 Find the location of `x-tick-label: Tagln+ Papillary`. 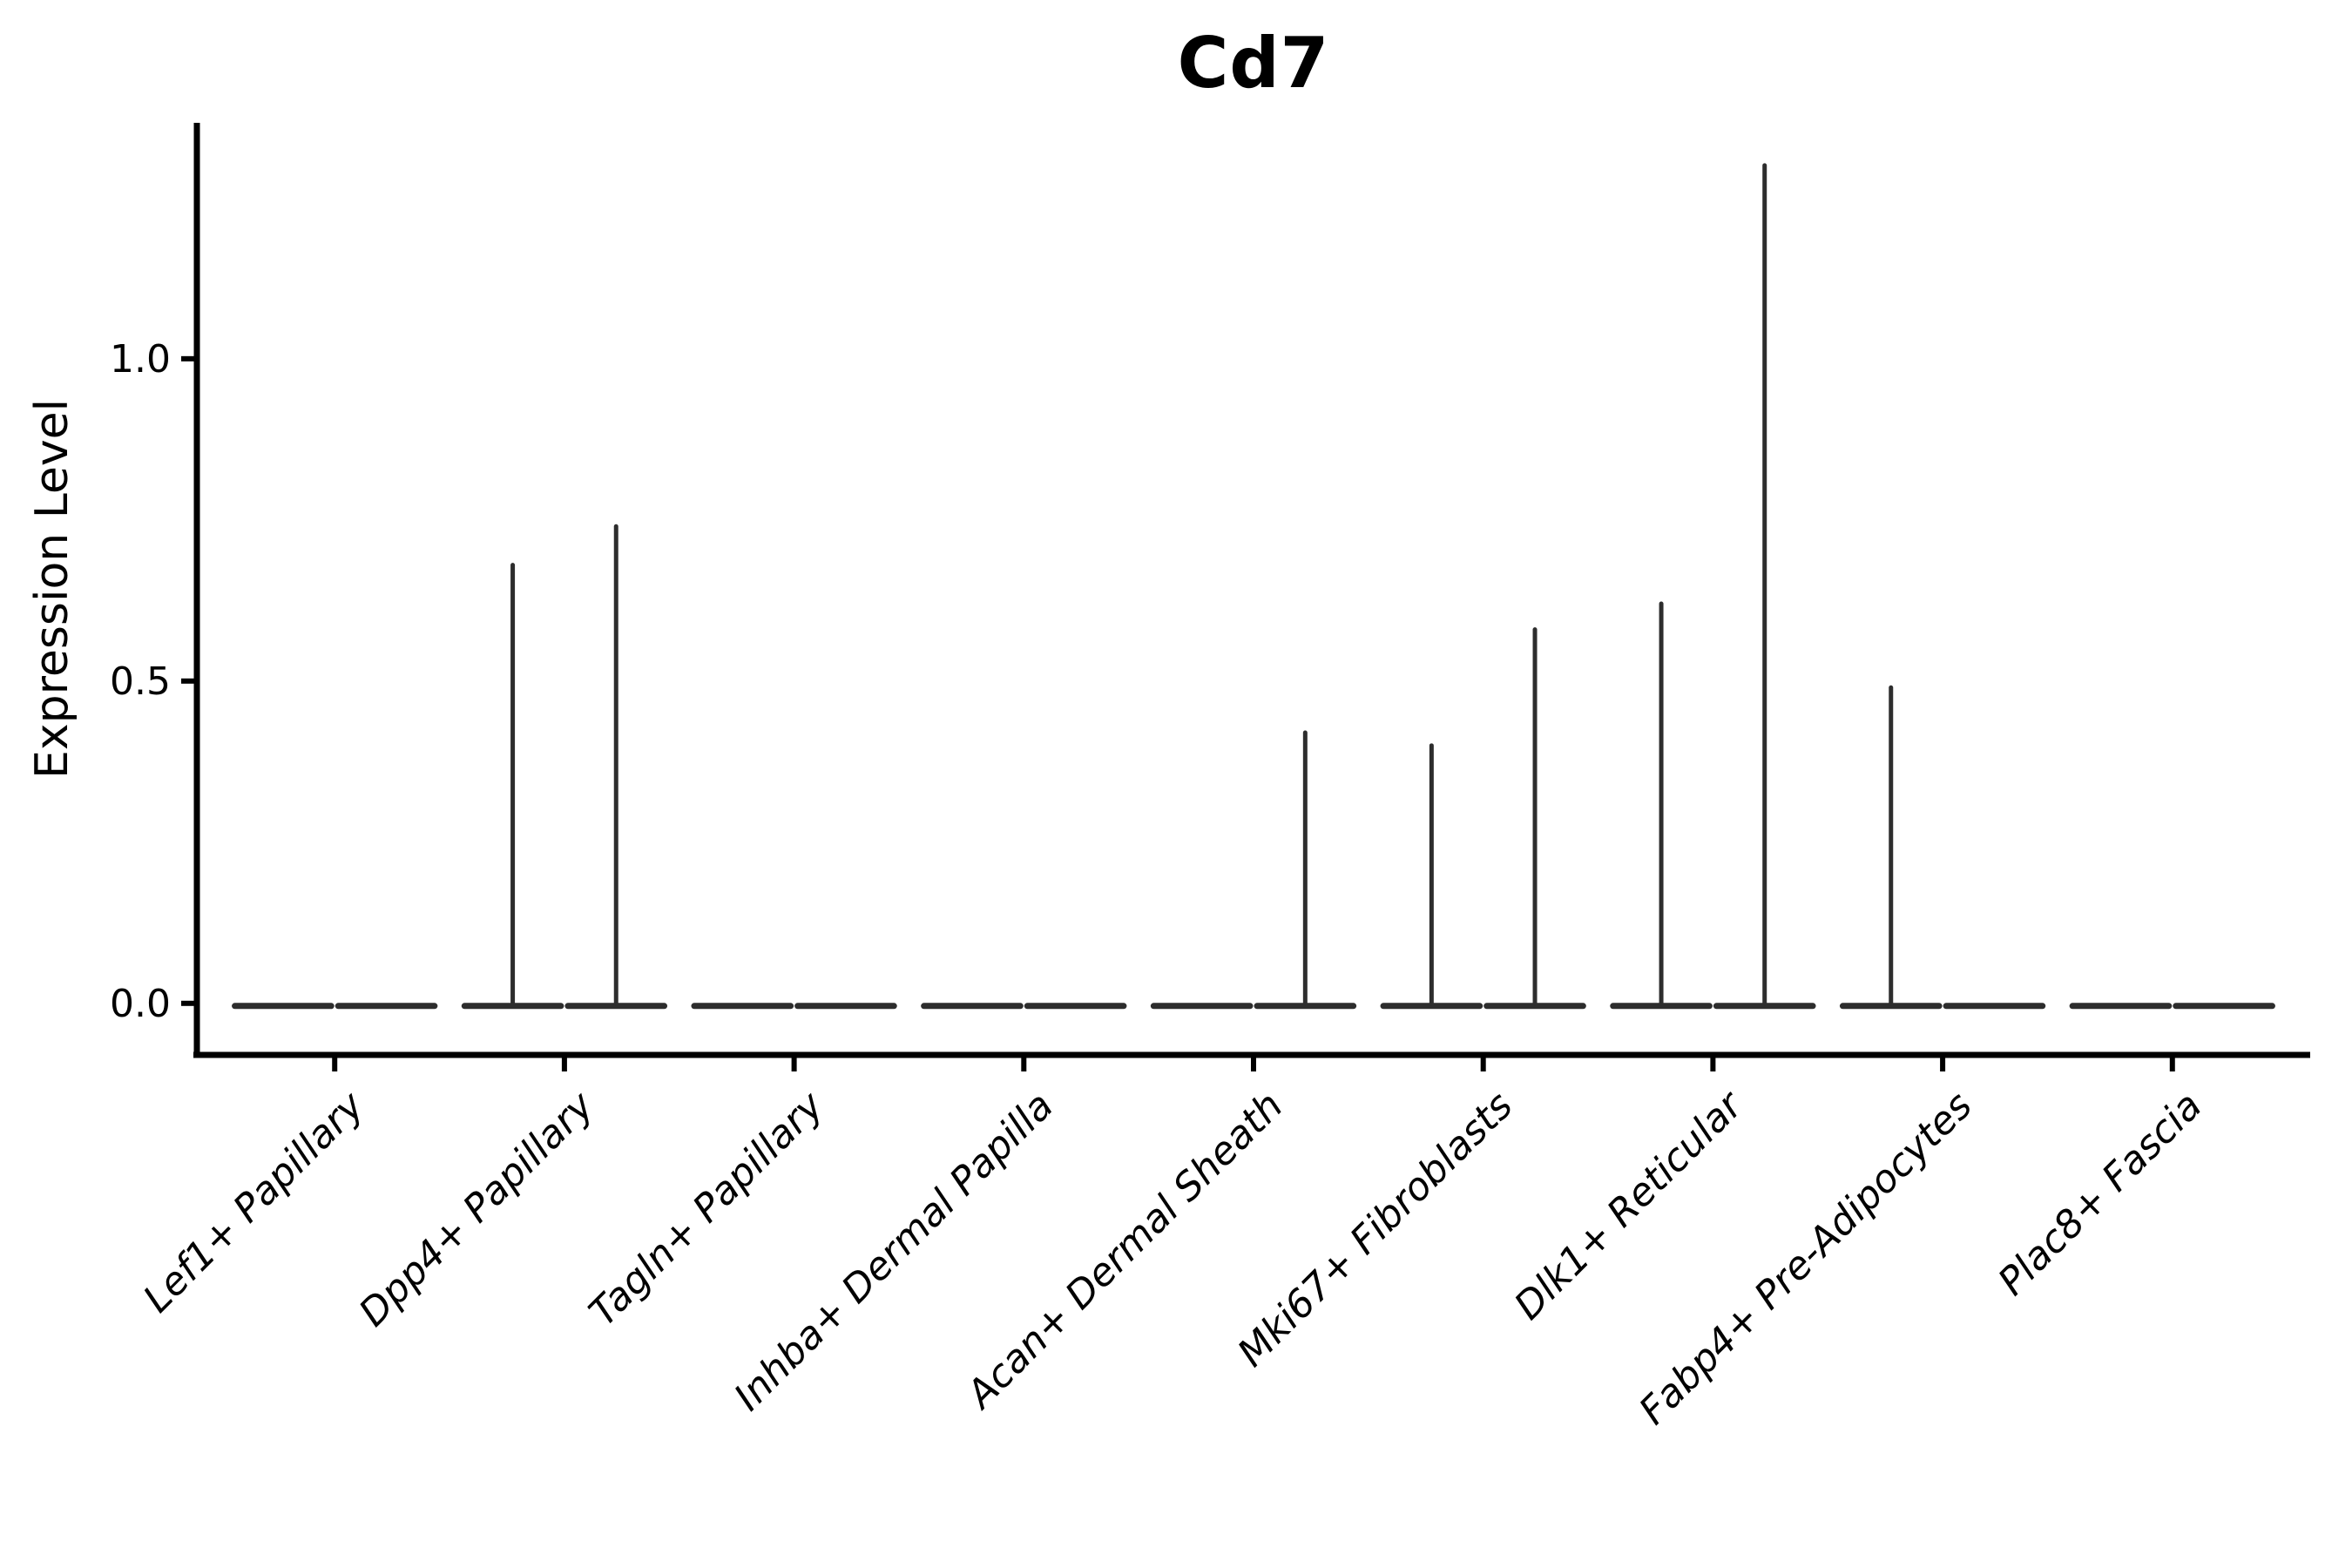

x-tick-label: Tagln+ Papillary is located at coordinates (707, 1209).